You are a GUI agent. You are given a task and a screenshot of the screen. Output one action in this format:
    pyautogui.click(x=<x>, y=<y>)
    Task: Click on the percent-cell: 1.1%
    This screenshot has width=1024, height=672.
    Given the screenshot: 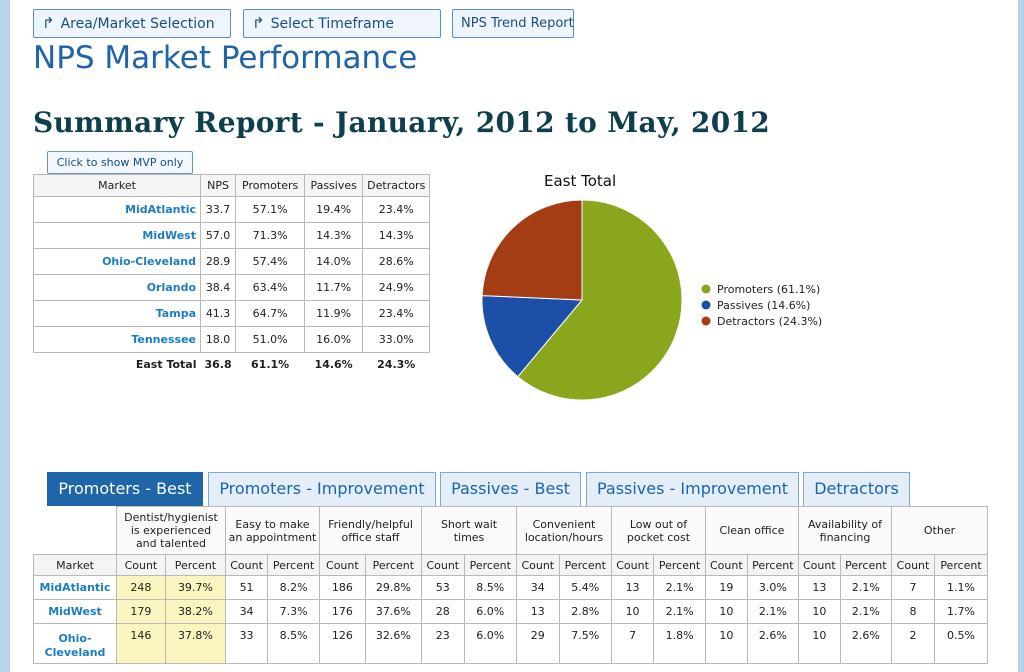 What is the action you would take?
    pyautogui.click(x=961, y=587)
    